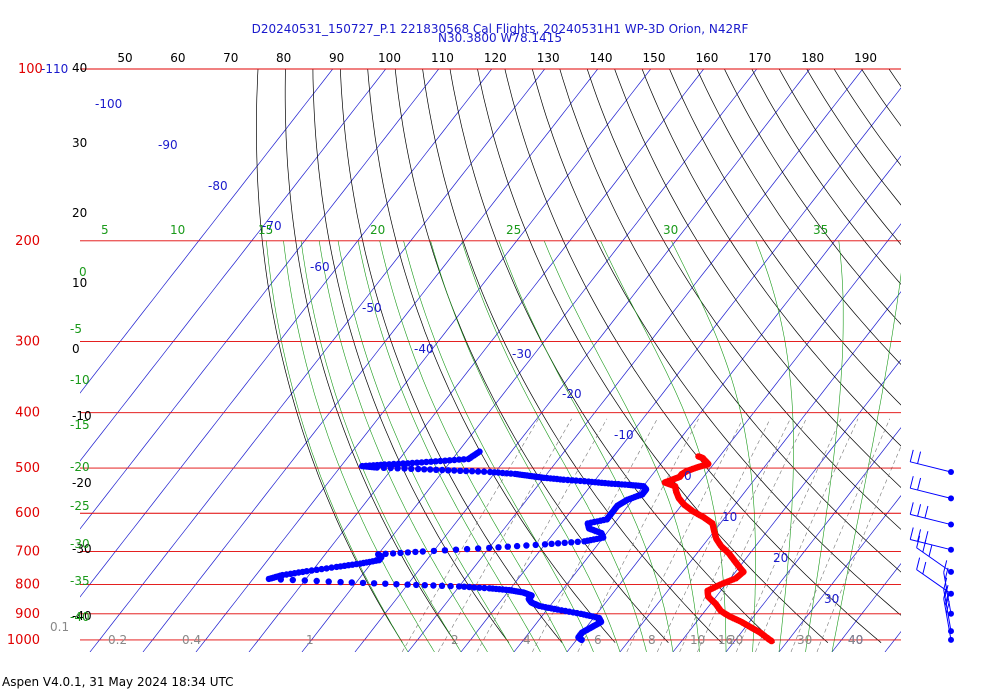 This screenshot has width=1000, height=700. What do you see at coordinates (27, 468) in the screenshot?
I see `pressure-label: 500` at bounding box center [27, 468].